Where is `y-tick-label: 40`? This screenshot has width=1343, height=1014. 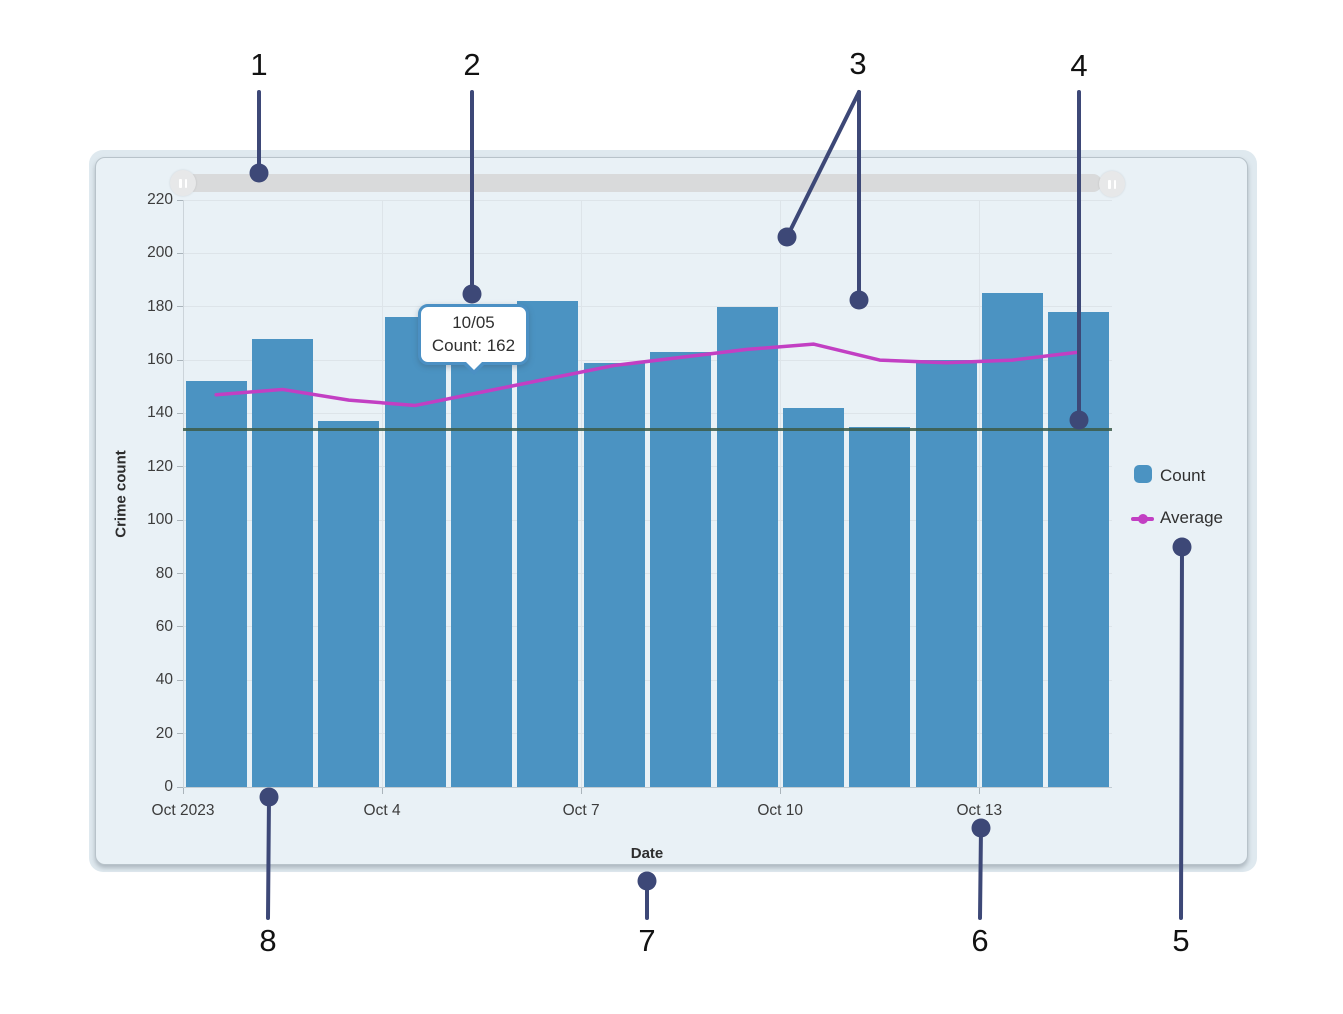
y-tick-label: 40 is located at coordinates (164, 680).